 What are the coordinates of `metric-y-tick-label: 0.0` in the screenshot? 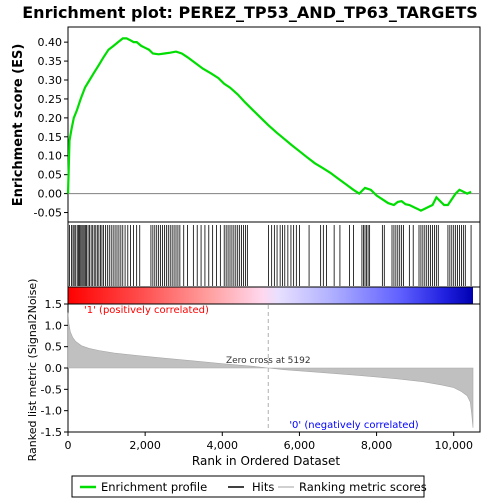 It's located at (54, 368).